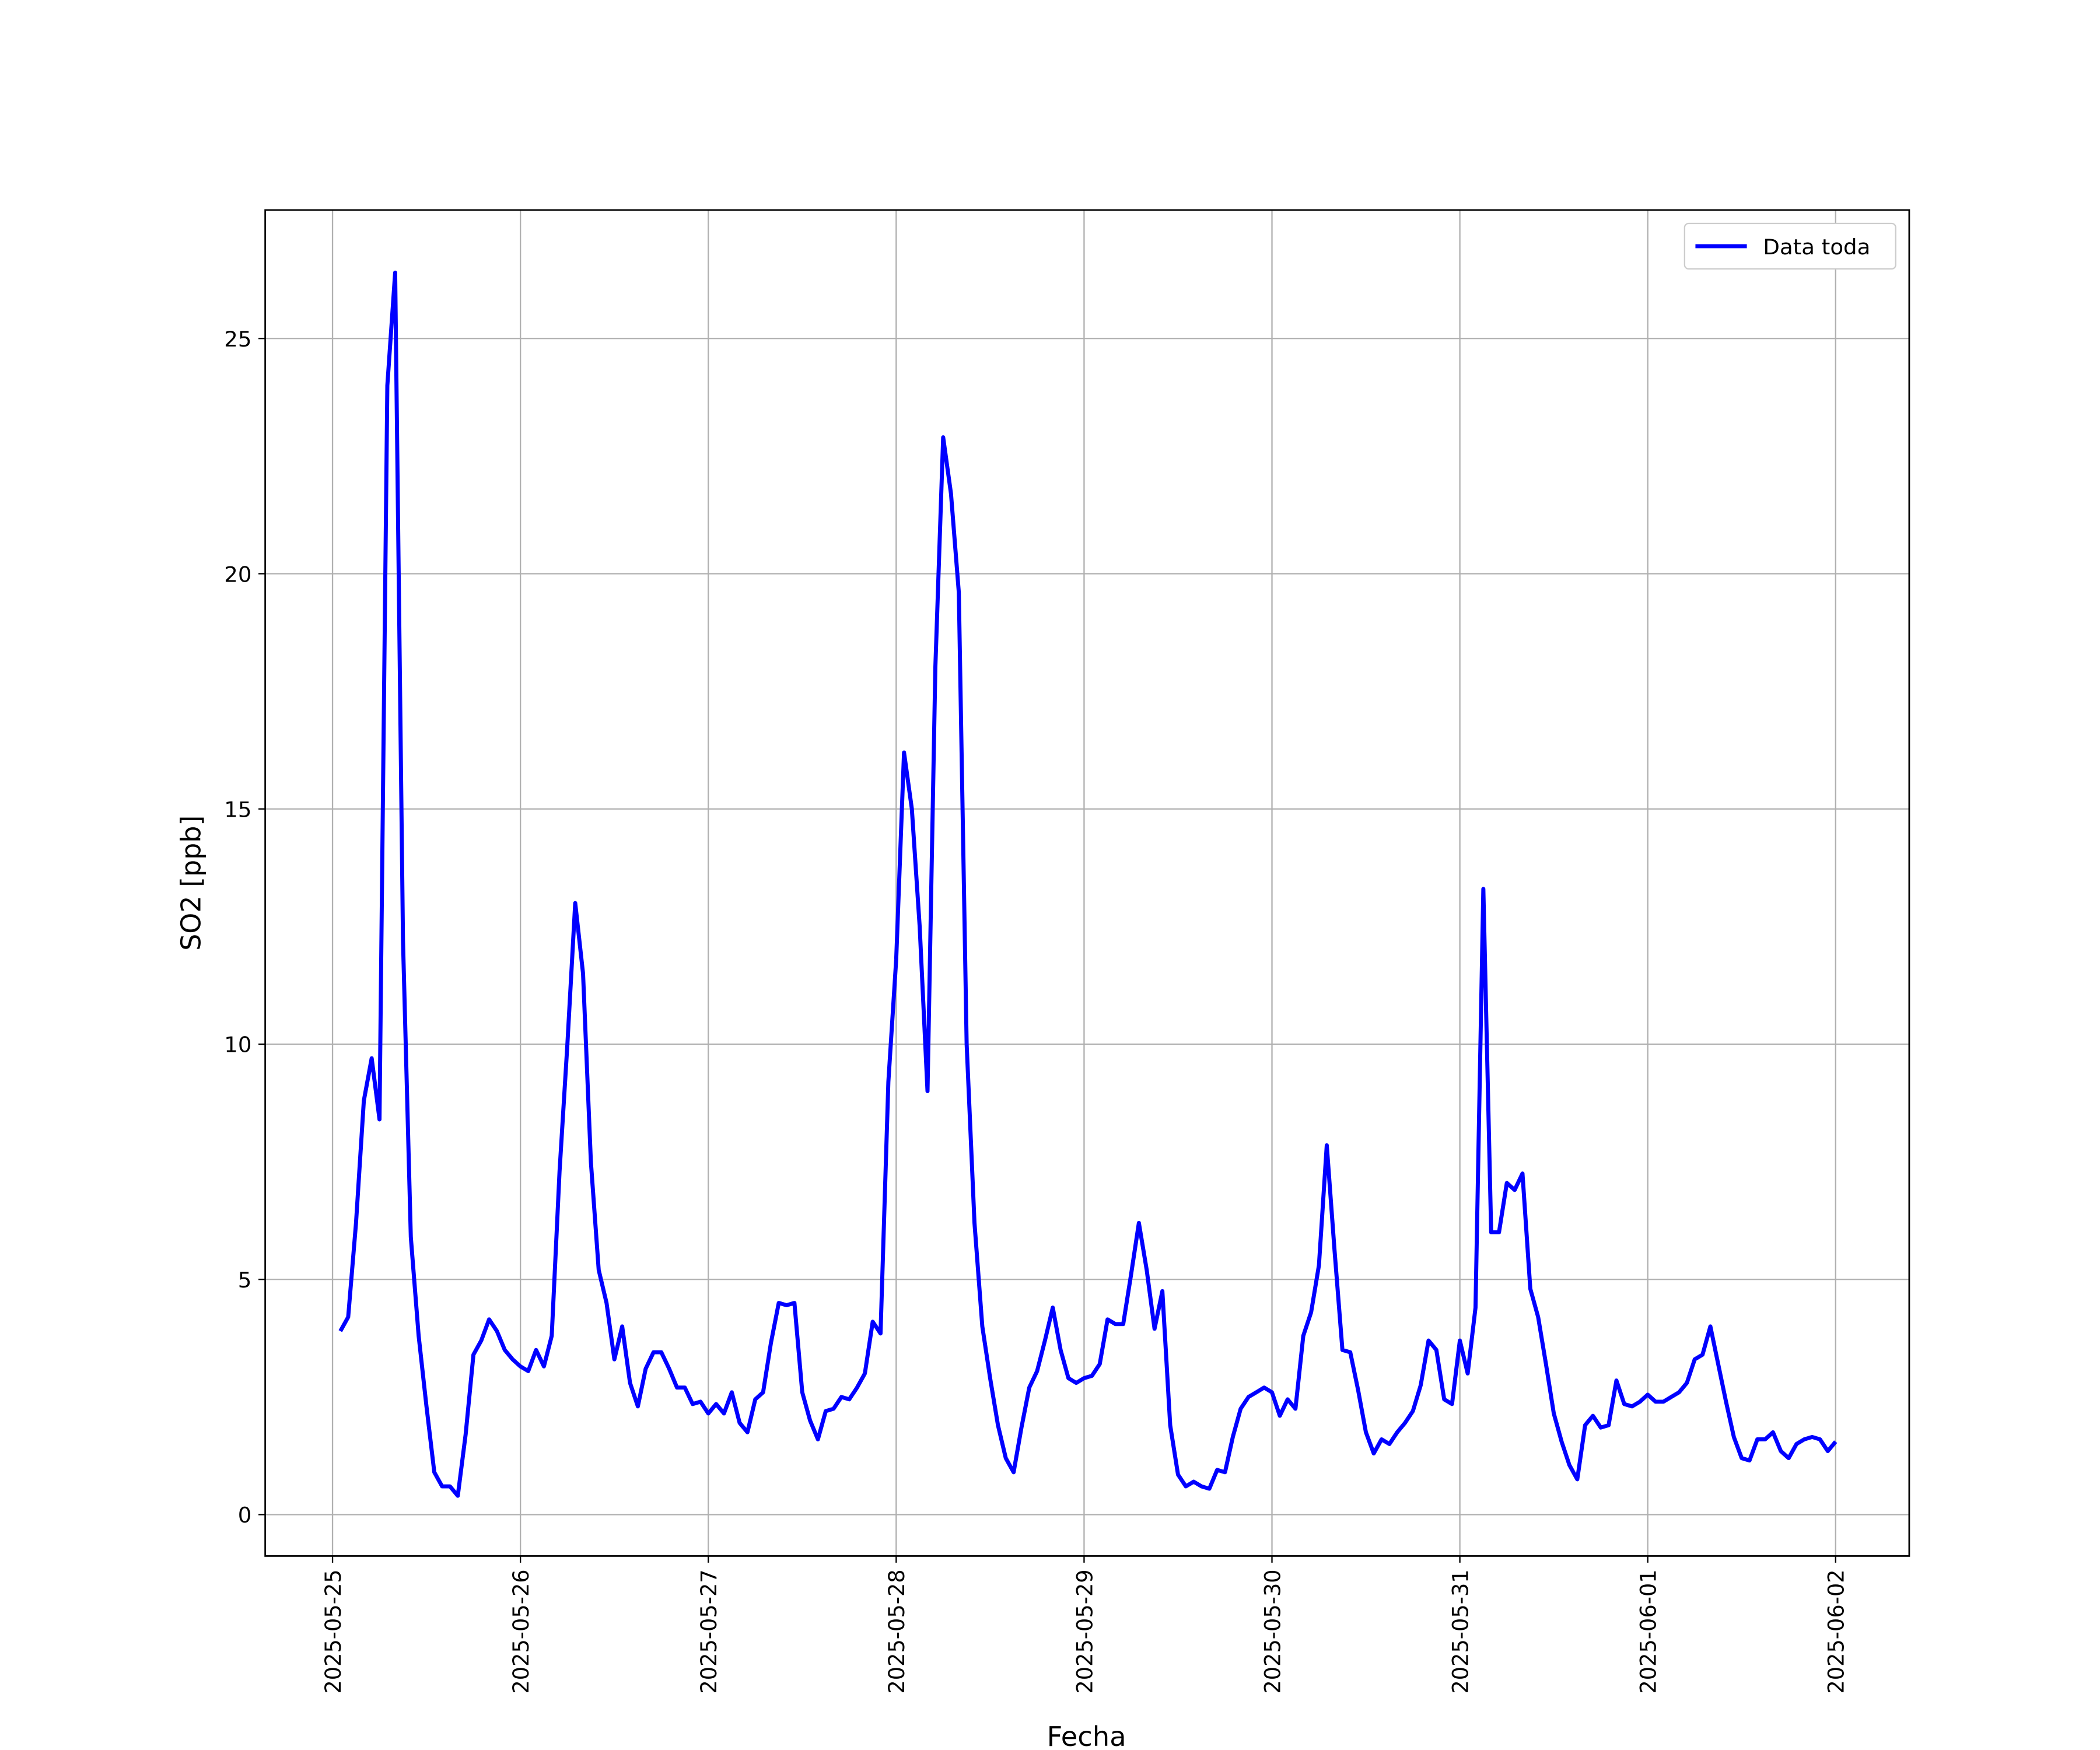 The height and width of the screenshot is (1750, 2100). What do you see at coordinates (237, 809) in the screenshot?
I see `y-tick-label: 15` at bounding box center [237, 809].